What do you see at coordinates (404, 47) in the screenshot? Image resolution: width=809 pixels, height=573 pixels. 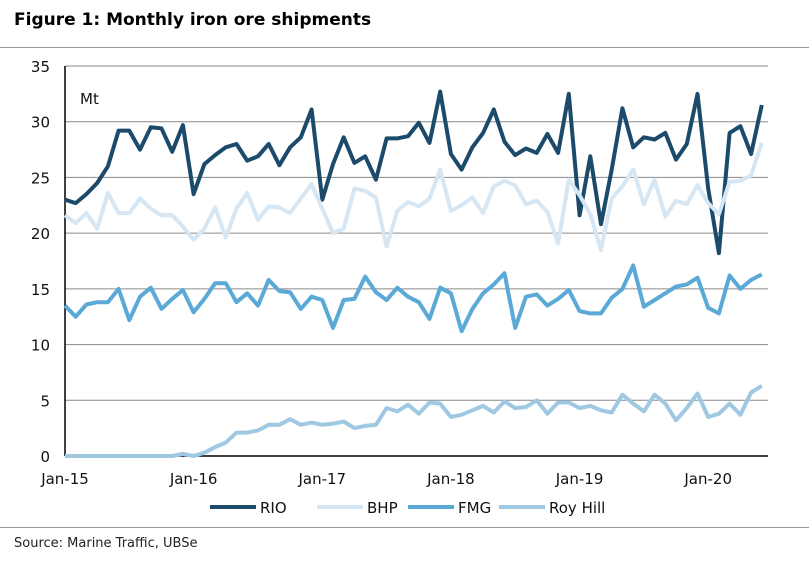 I see `title-divider` at bounding box center [404, 47].